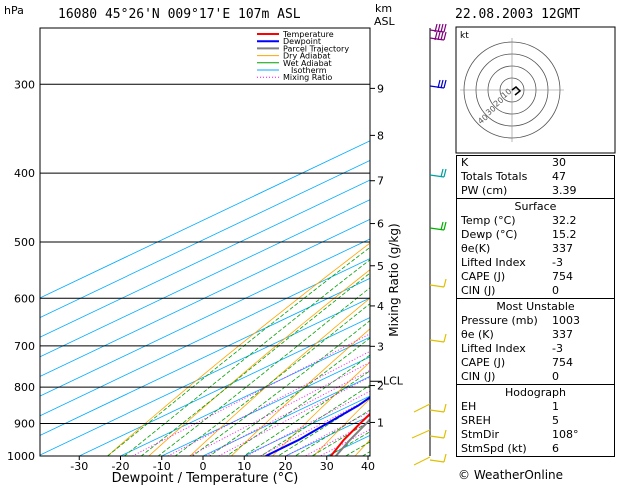  I want to click on hodograph-trace, so click(516, 91).